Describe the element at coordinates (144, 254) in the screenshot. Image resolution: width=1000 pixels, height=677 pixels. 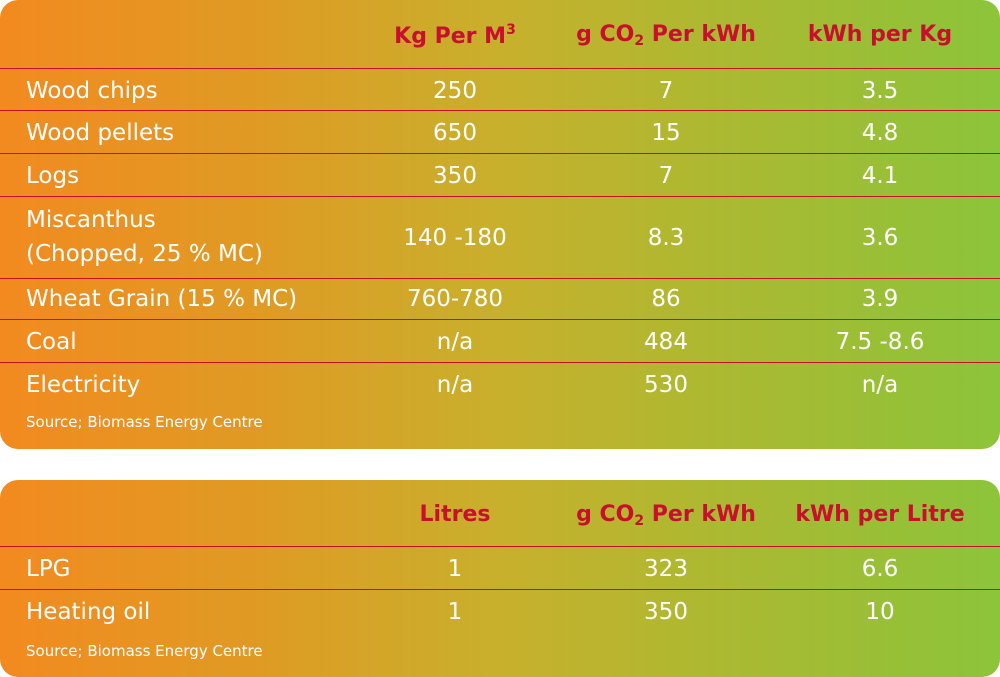
I see `row-label-line2: (Chopped, 25 % MC)` at that location.